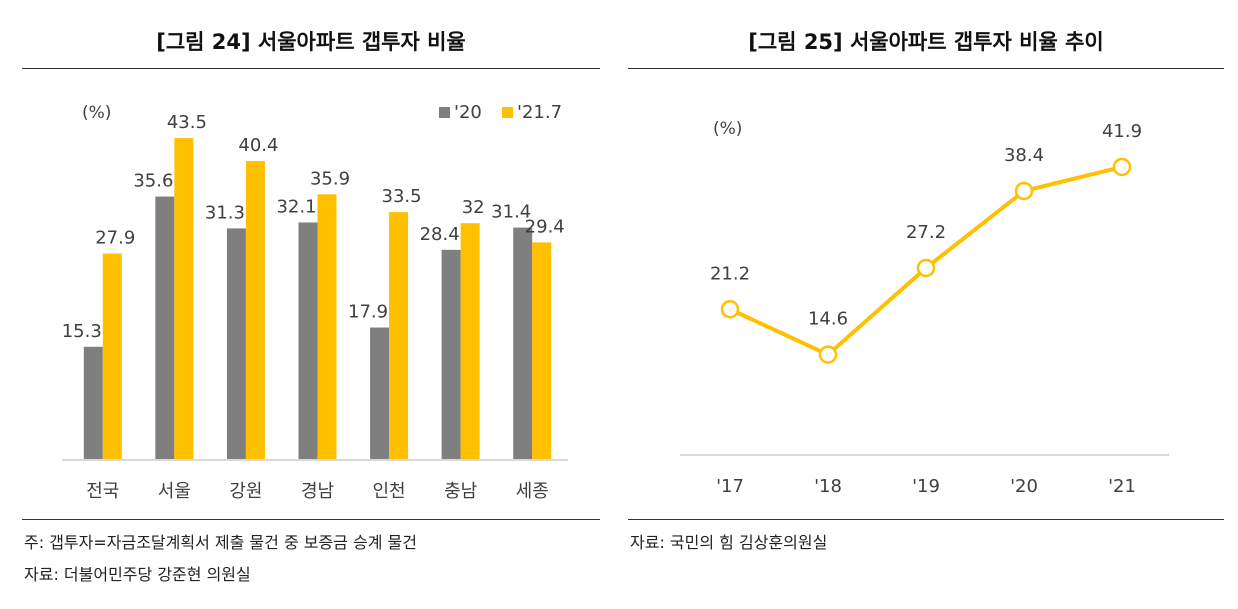 Image resolution: width=1238 pixels, height=609 pixels. What do you see at coordinates (389, 491) in the screenshot?
I see `x-tick-label-5: 인천` at bounding box center [389, 491].